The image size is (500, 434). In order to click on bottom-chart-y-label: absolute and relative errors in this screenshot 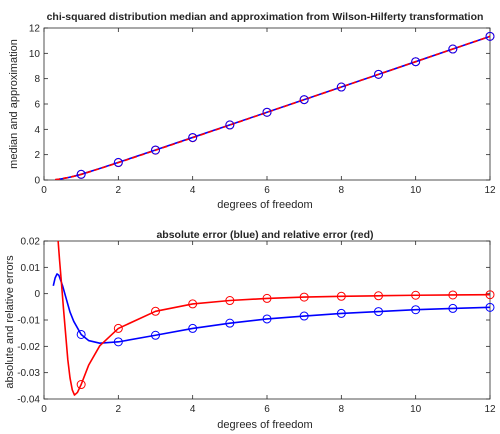, I will do `click(10, 322)`.